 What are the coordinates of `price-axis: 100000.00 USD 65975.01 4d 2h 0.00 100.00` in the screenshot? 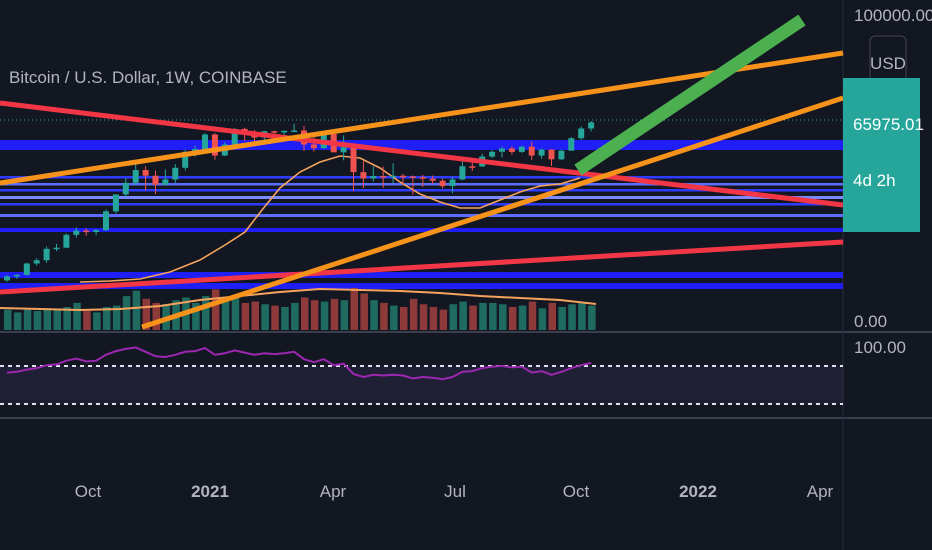 It's located at (887, 181).